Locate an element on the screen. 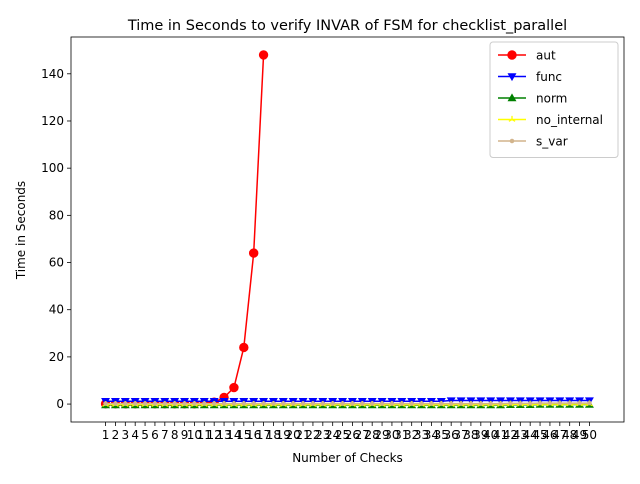  x-tick-label: 7 is located at coordinates (165, 435).